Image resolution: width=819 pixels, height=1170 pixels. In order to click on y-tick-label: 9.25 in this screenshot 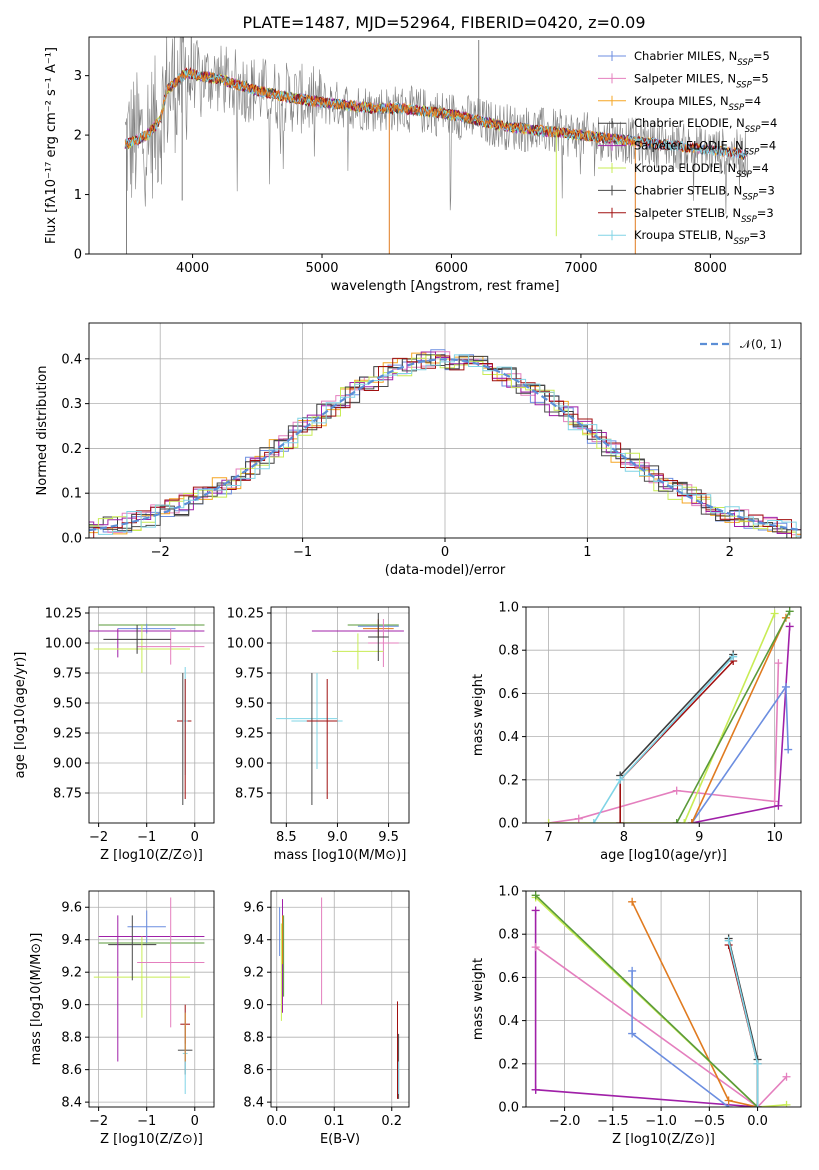, I will do `click(249, 734)`.